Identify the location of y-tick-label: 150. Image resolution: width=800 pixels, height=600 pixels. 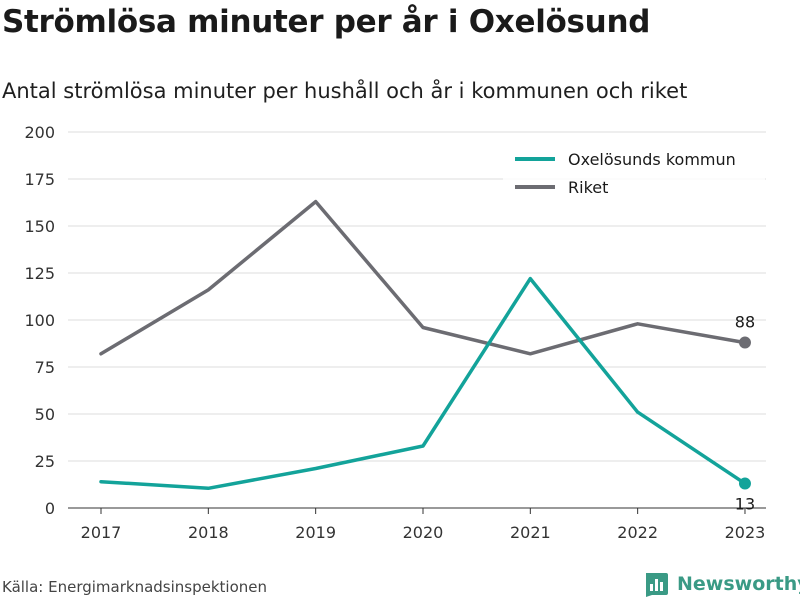
(39, 226).